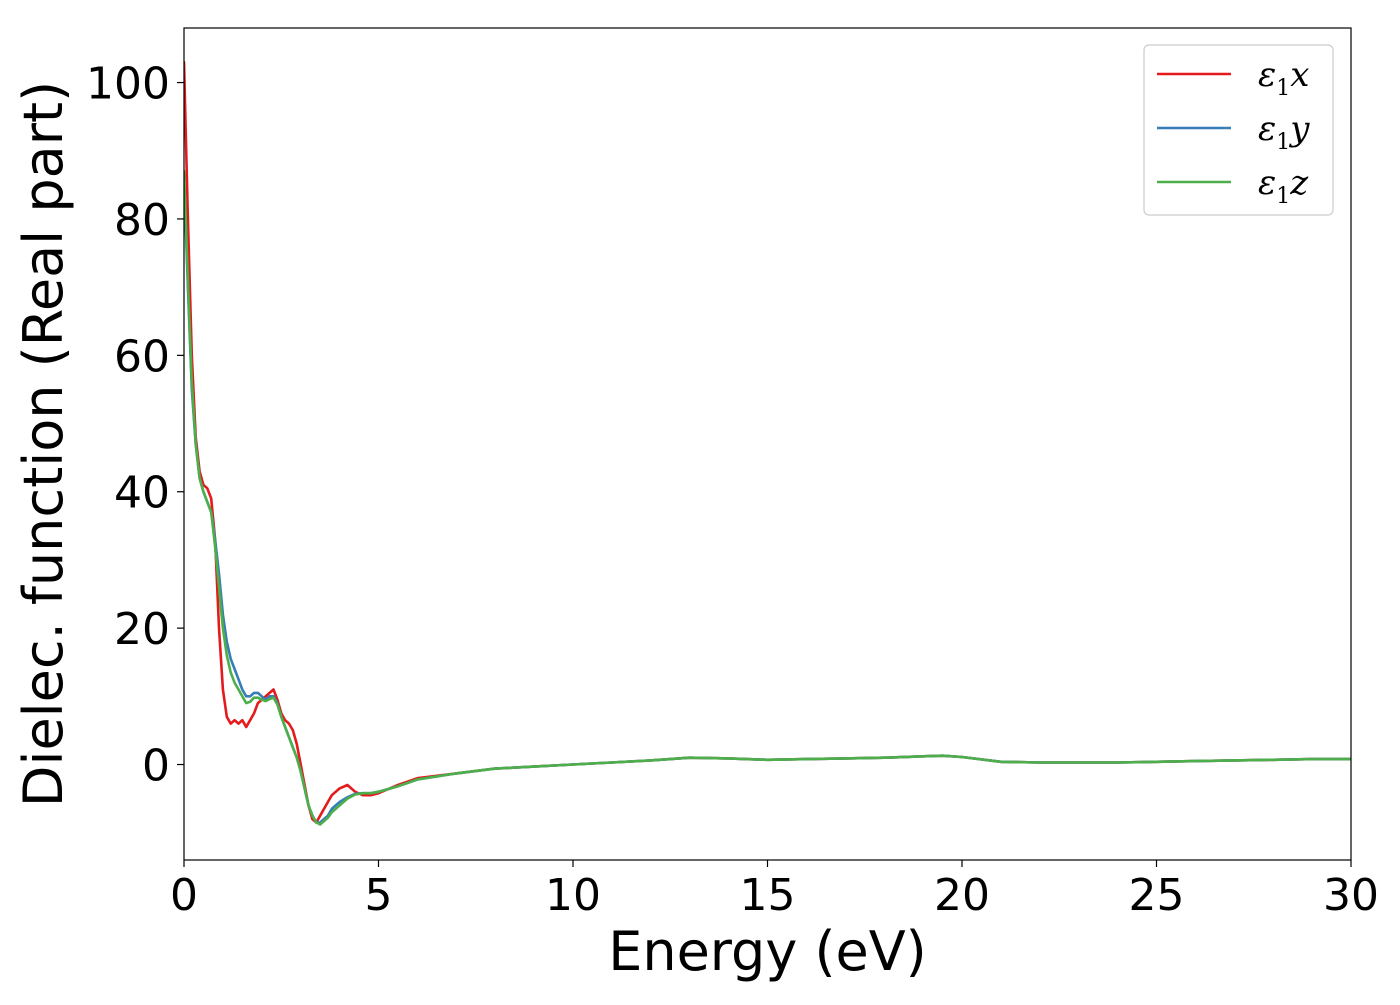 The height and width of the screenshot is (1005, 1400). I want to click on x-tick-label: 30, so click(1351, 895).